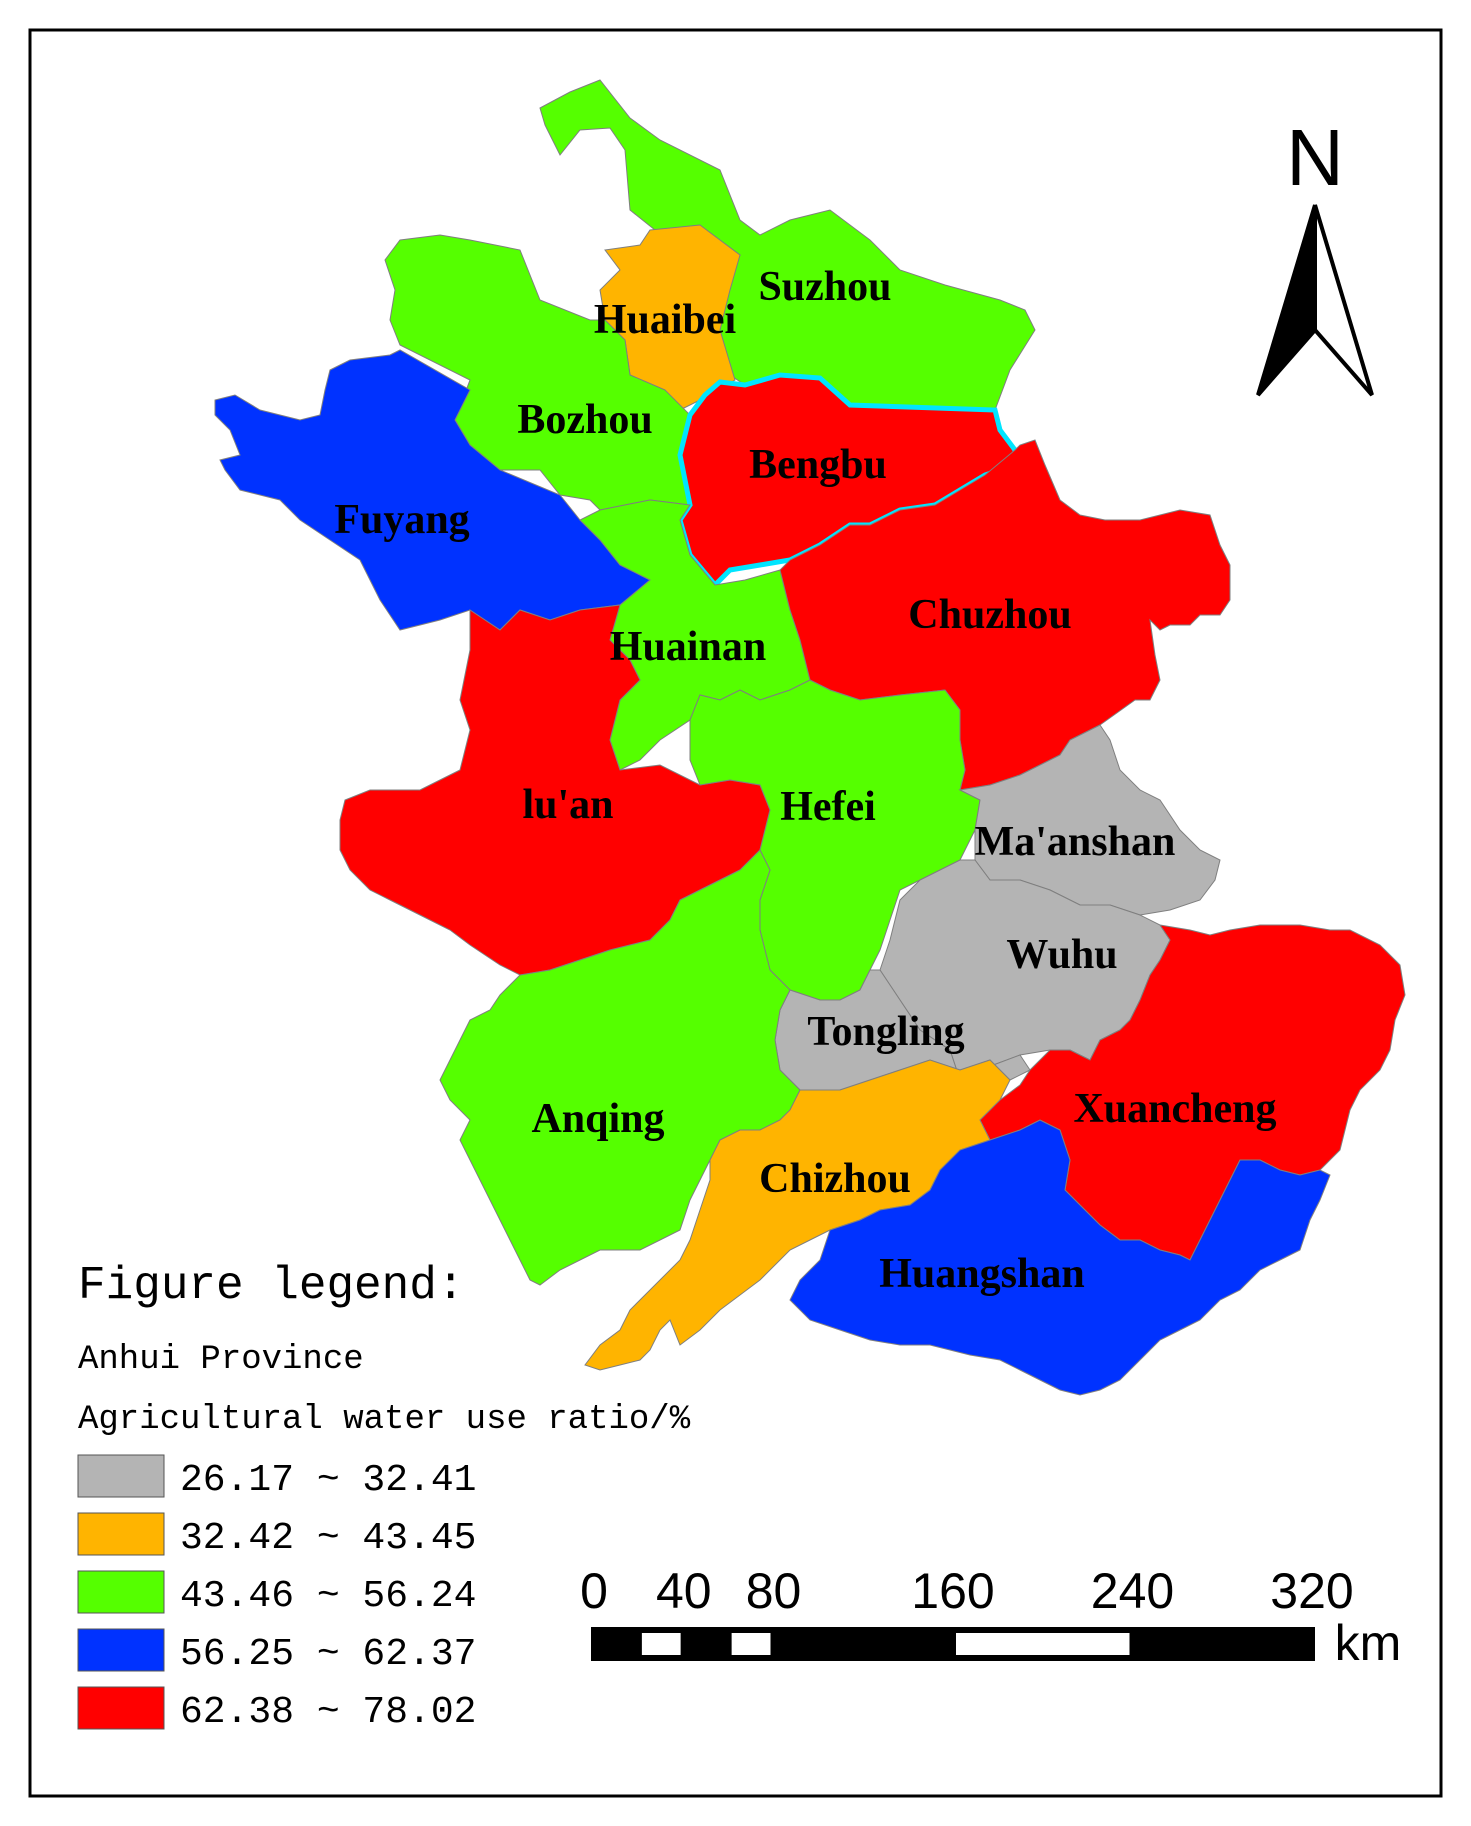  Describe the element at coordinates (1061, 955) in the screenshot. I see `label-wuhu: Wuhu` at that location.